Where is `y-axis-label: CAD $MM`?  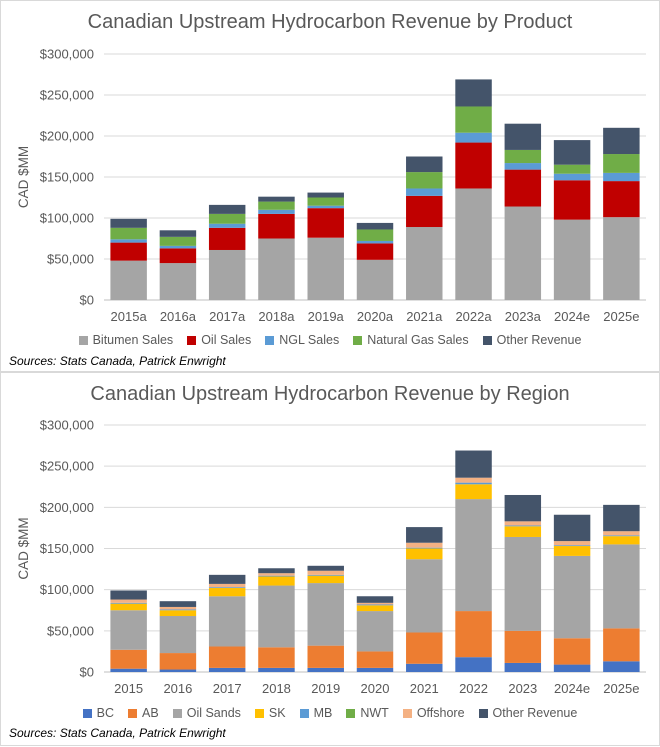
y-axis-label: CAD $MM is located at coordinates (23, 548).